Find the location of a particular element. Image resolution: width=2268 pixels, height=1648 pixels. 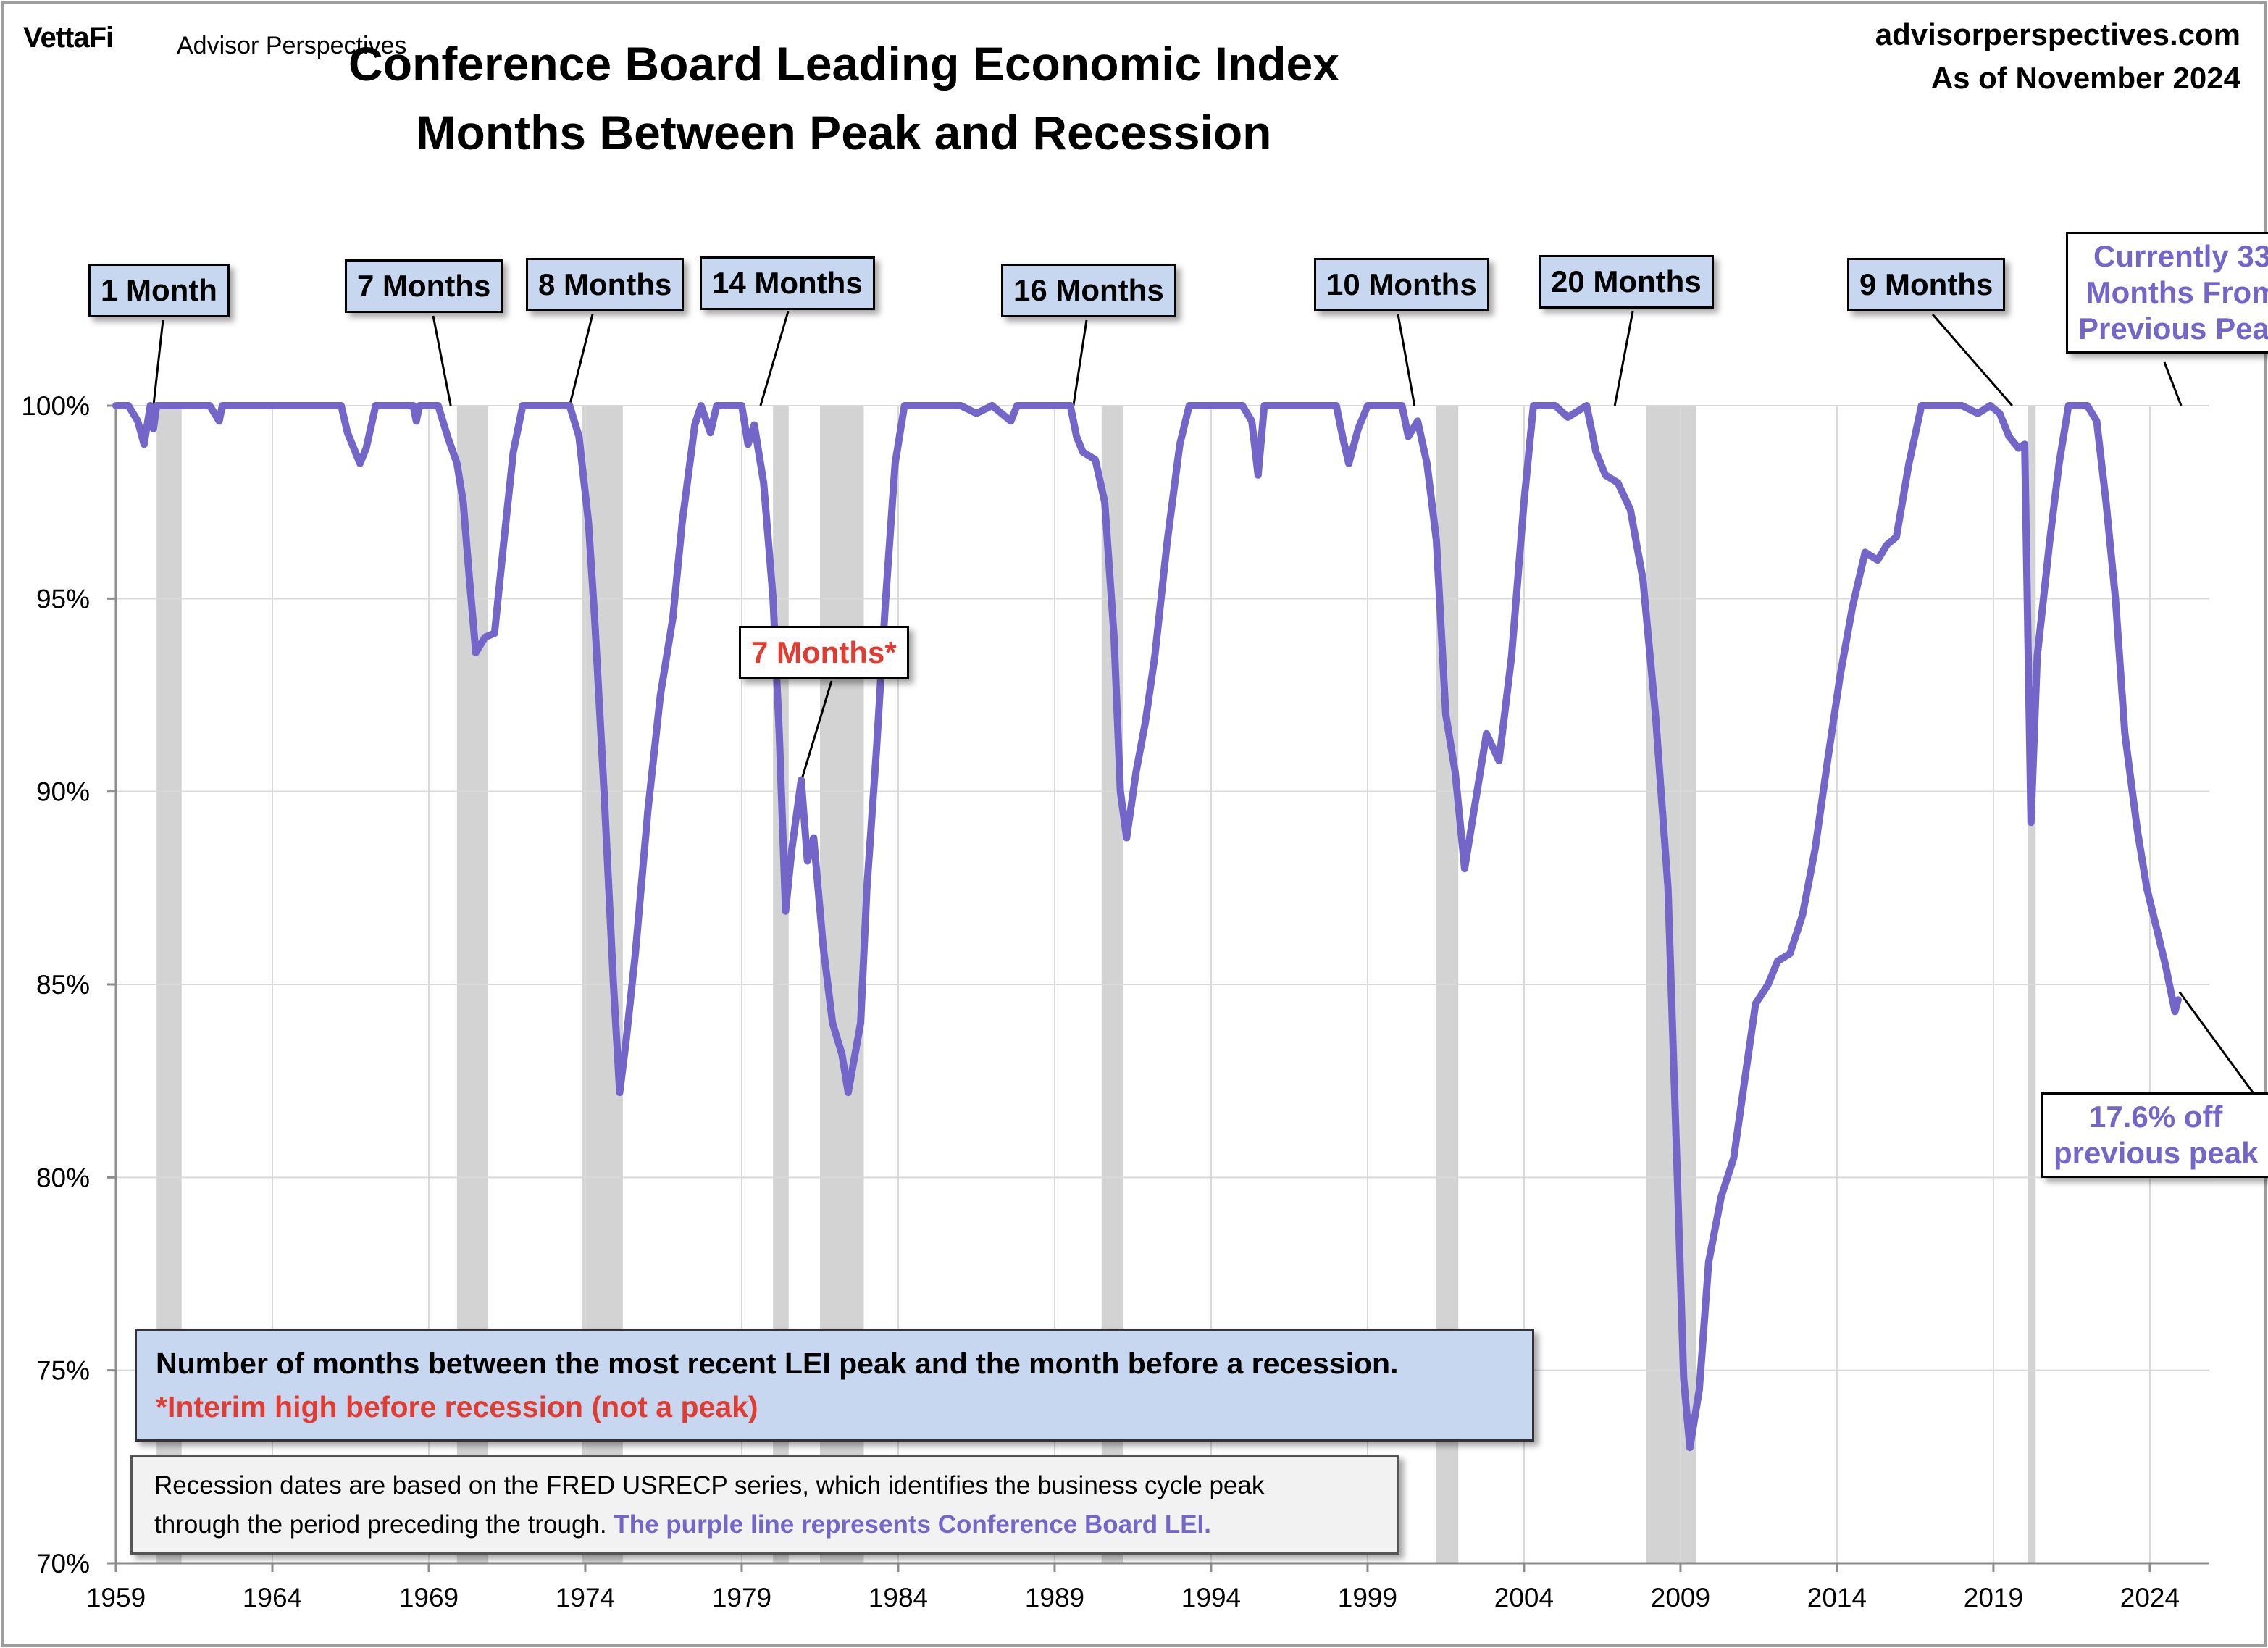

x-tick-label-10: 2009 is located at coordinates (1681, 1598).